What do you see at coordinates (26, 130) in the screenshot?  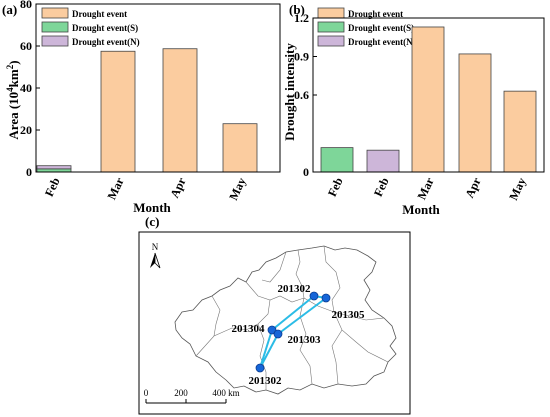 I see `panel-a-y-tick-1: 20` at bounding box center [26, 130].